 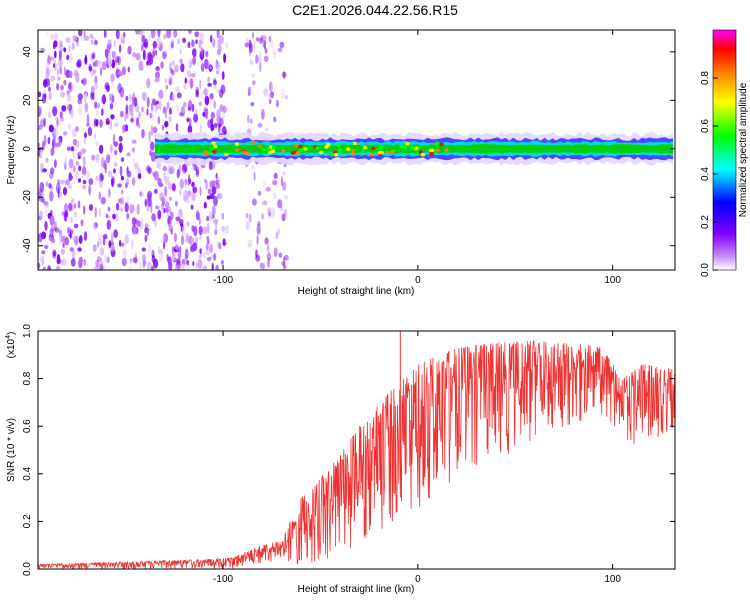 What do you see at coordinates (356, 291) in the screenshot?
I see `spectrogram-xlabel: Height of straight line (km)` at bounding box center [356, 291].